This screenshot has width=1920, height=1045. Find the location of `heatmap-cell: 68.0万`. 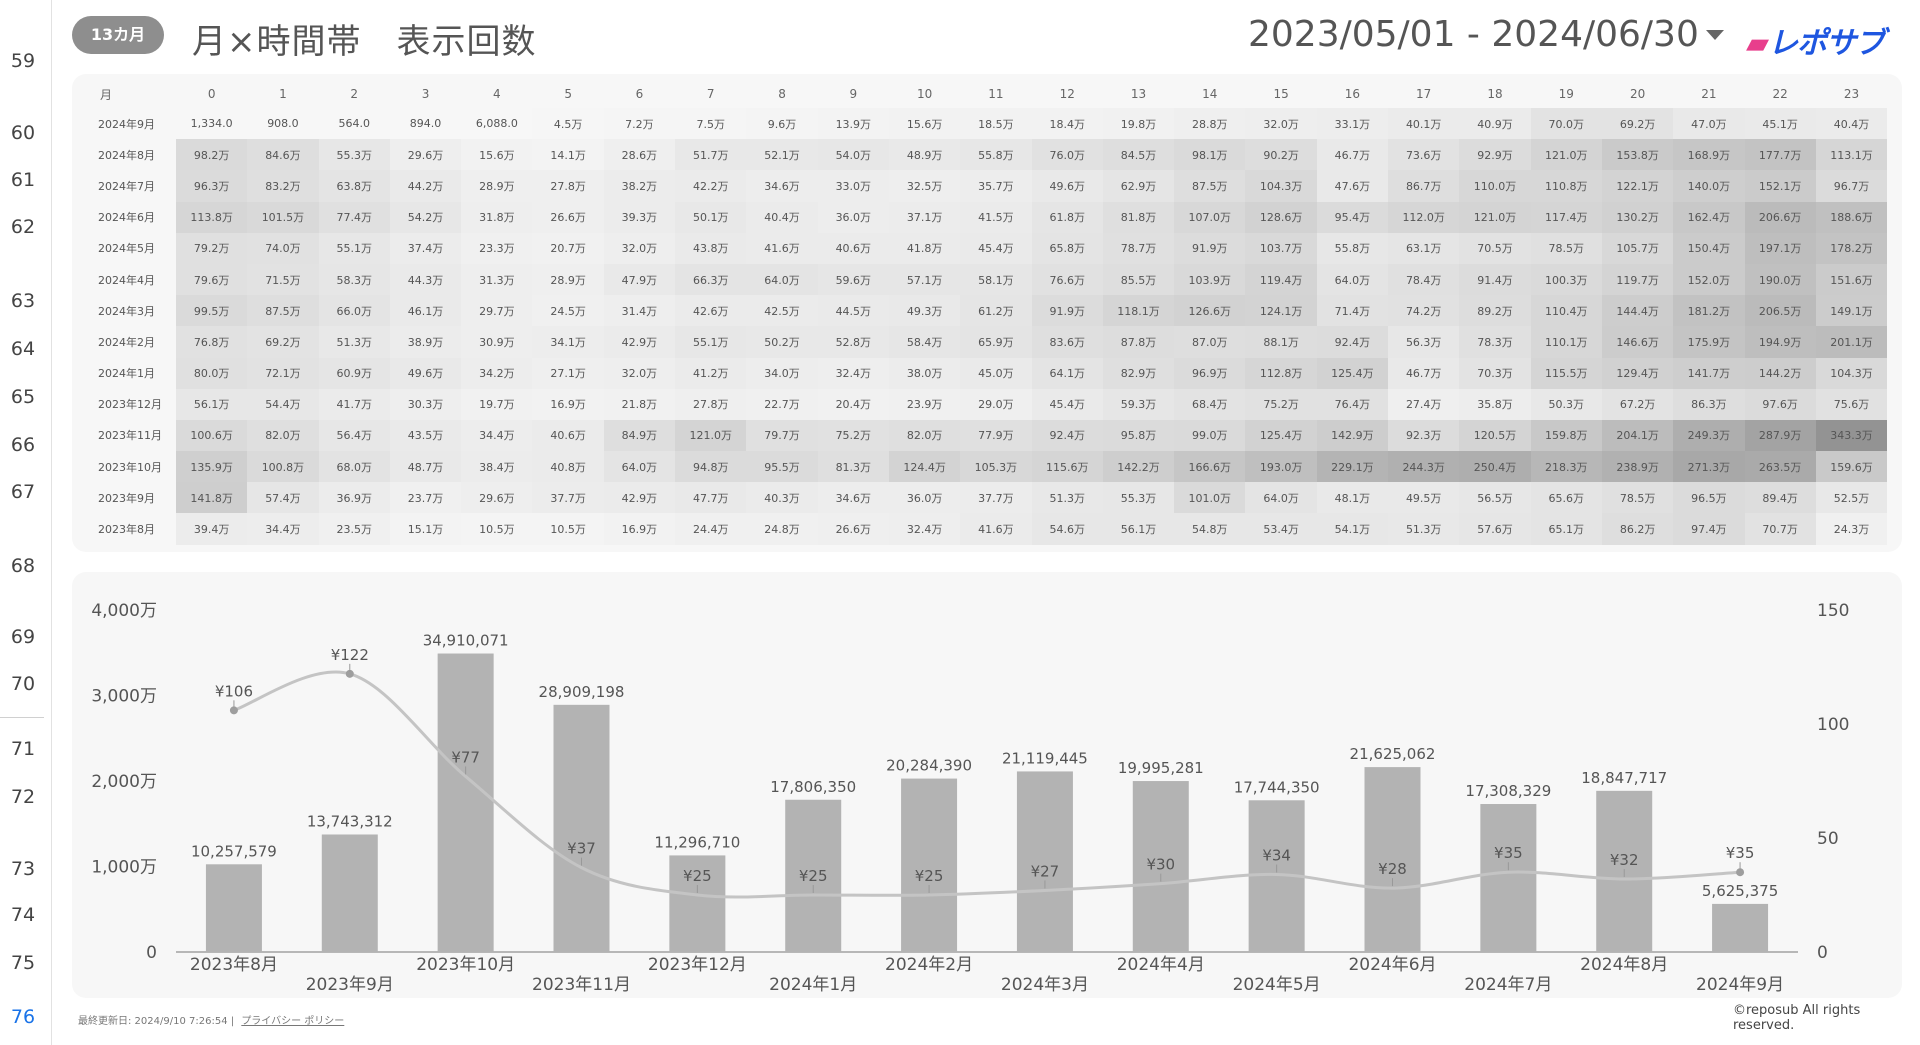

heatmap-cell: 68.0万 is located at coordinates (354, 467).